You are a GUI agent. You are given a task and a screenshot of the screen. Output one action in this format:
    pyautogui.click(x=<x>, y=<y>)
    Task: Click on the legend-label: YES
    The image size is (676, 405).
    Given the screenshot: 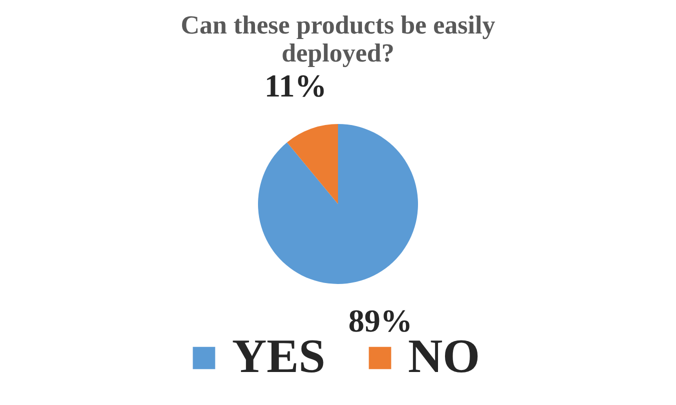 What is the action you would take?
    pyautogui.click(x=279, y=356)
    